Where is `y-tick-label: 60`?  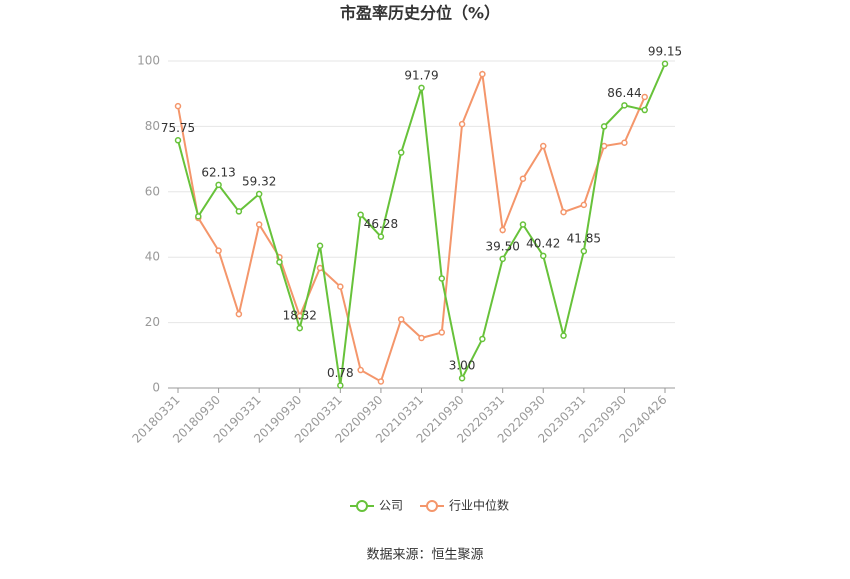
y-tick-label: 60 is located at coordinates (152, 191).